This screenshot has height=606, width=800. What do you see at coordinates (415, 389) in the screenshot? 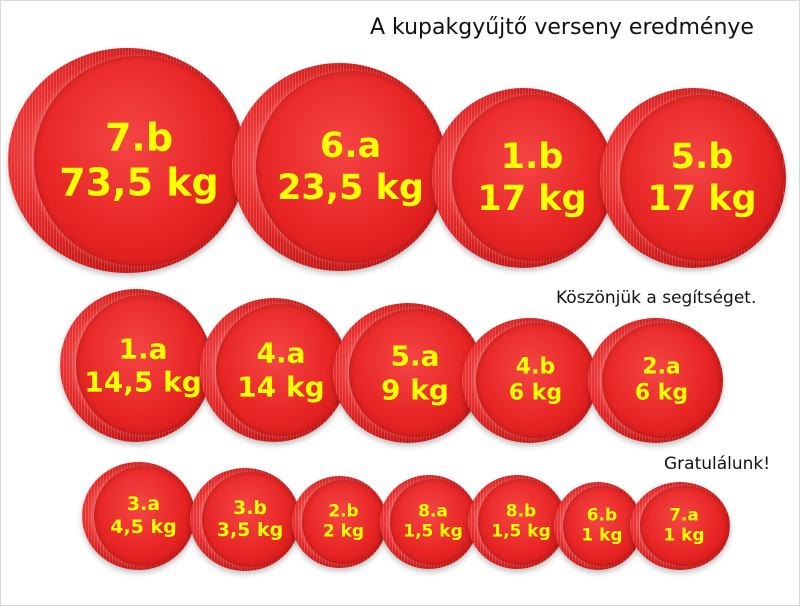
I see `cap-weight: 9 kg` at bounding box center [415, 389].